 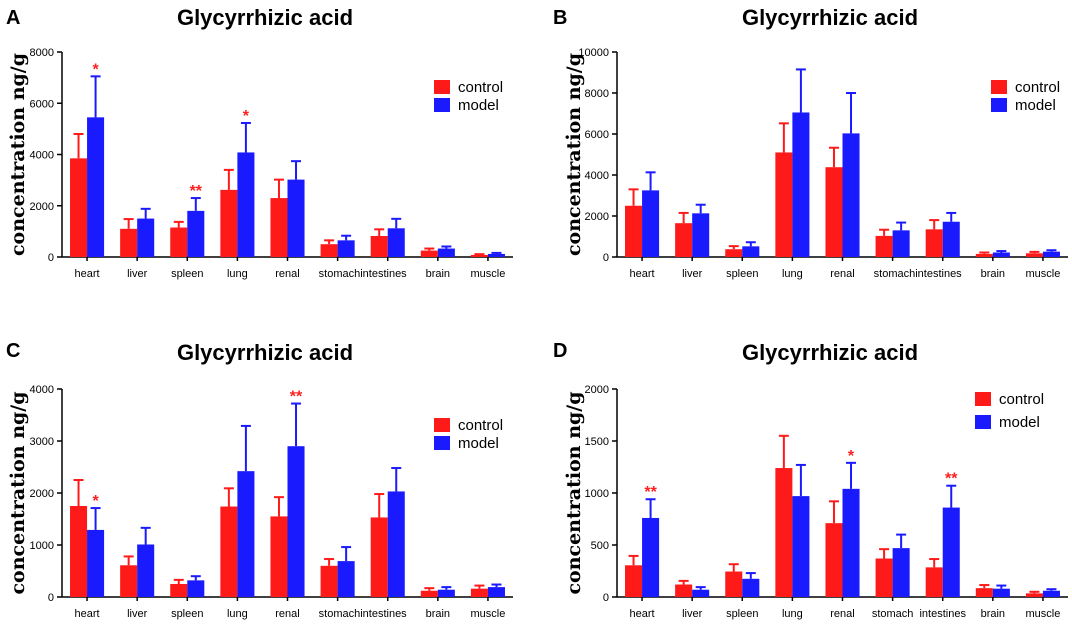 I want to click on significance-marker: **, so click(x=296, y=397).